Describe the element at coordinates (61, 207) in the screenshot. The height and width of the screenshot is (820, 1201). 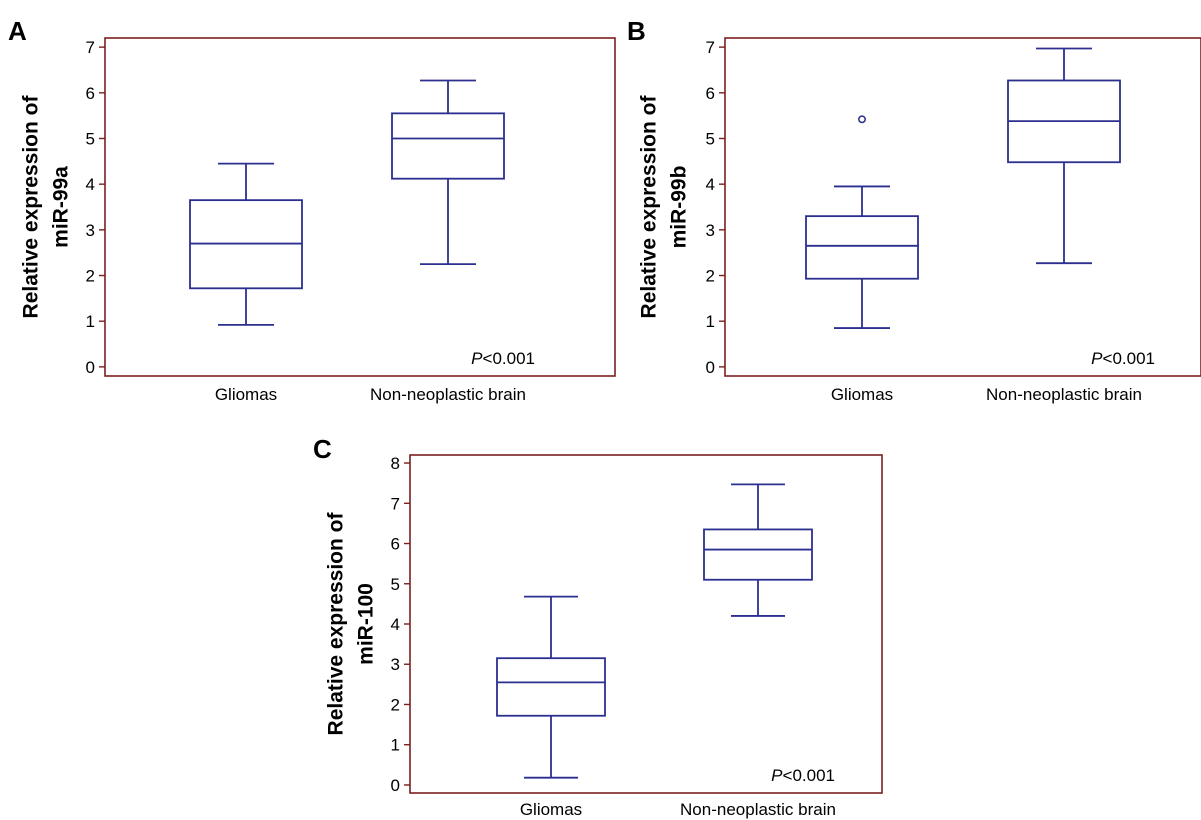
I see `y-axis-label-line2: miR-99a` at that location.